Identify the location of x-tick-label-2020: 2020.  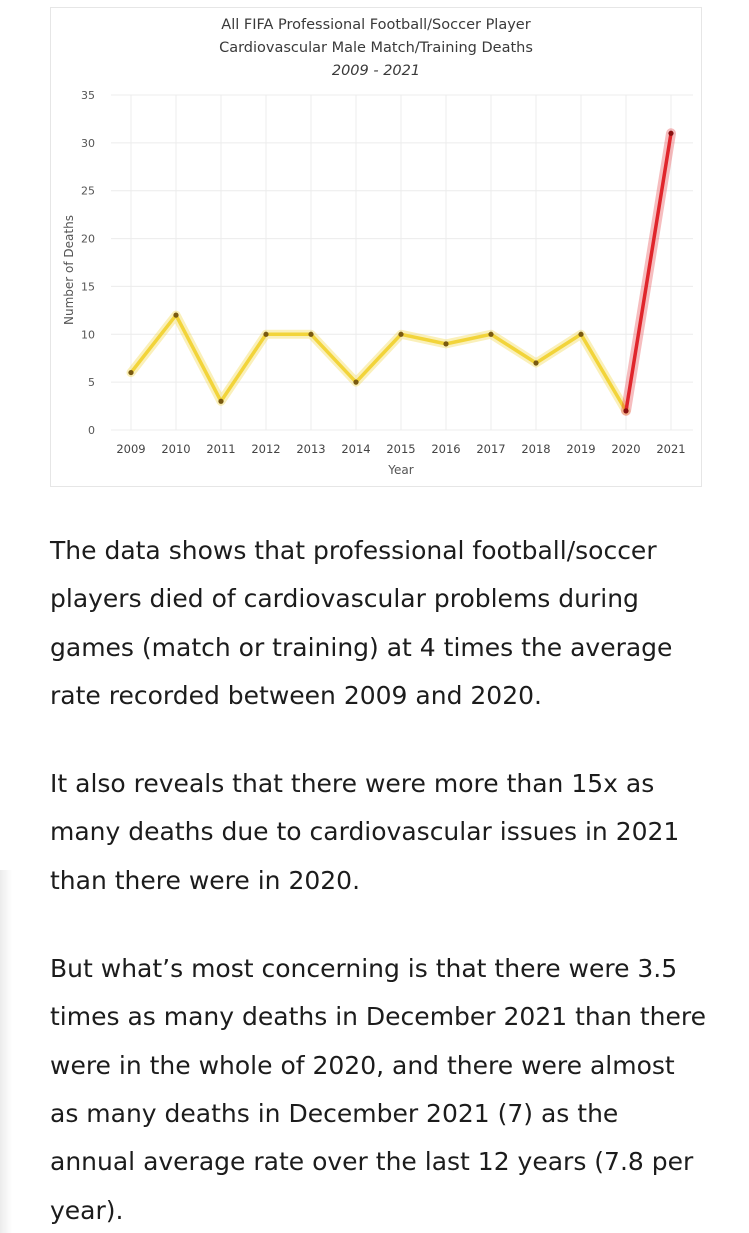
(625, 449).